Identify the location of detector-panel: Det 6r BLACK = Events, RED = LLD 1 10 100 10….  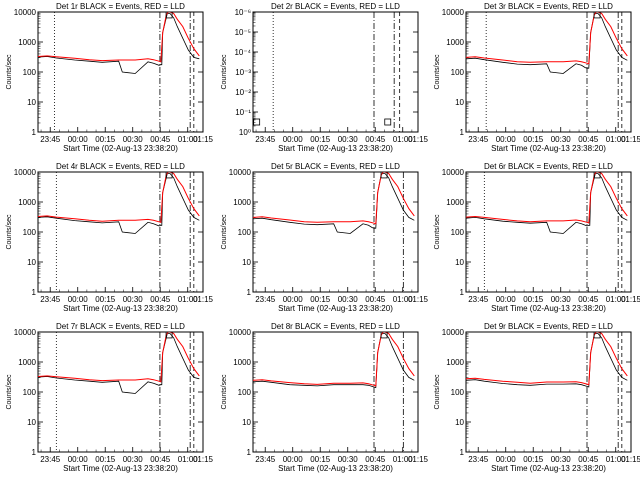
(537, 237).